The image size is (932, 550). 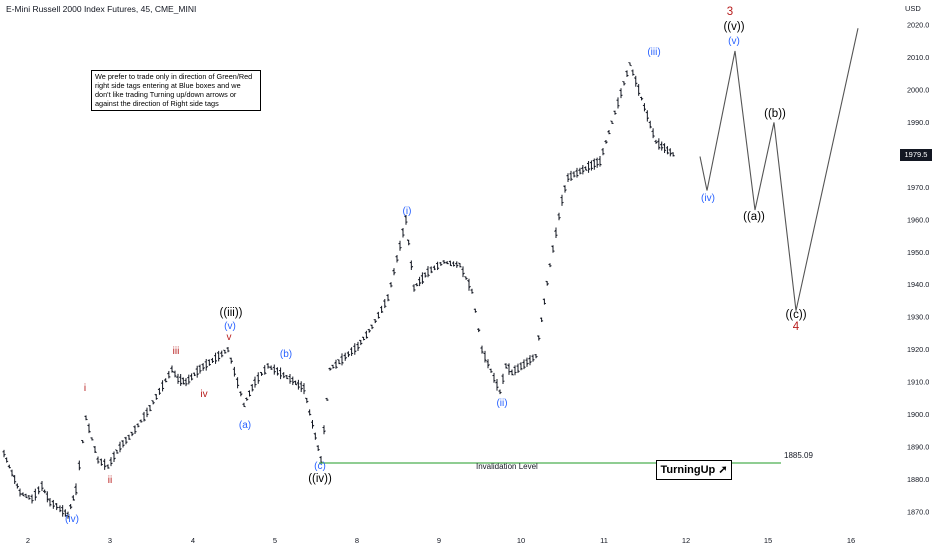 What do you see at coordinates (407, 211) in the screenshot?
I see `wave-label: (i)` at bounding box center [407, 211].